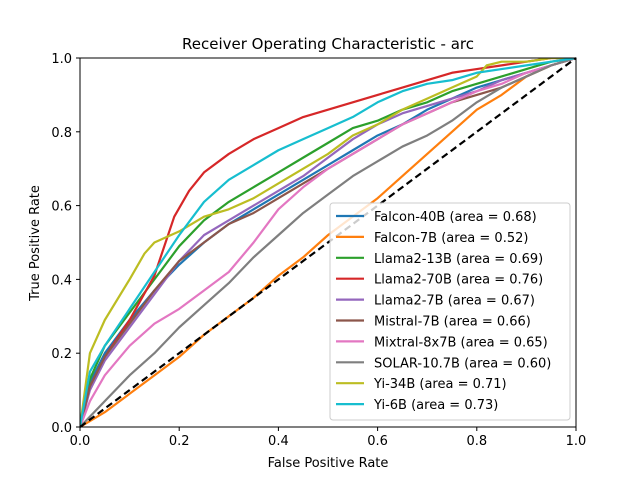  Describe the element at coordinates (377, 441) in the screenshot. I see `x-tick-label: 0.6` at that location.